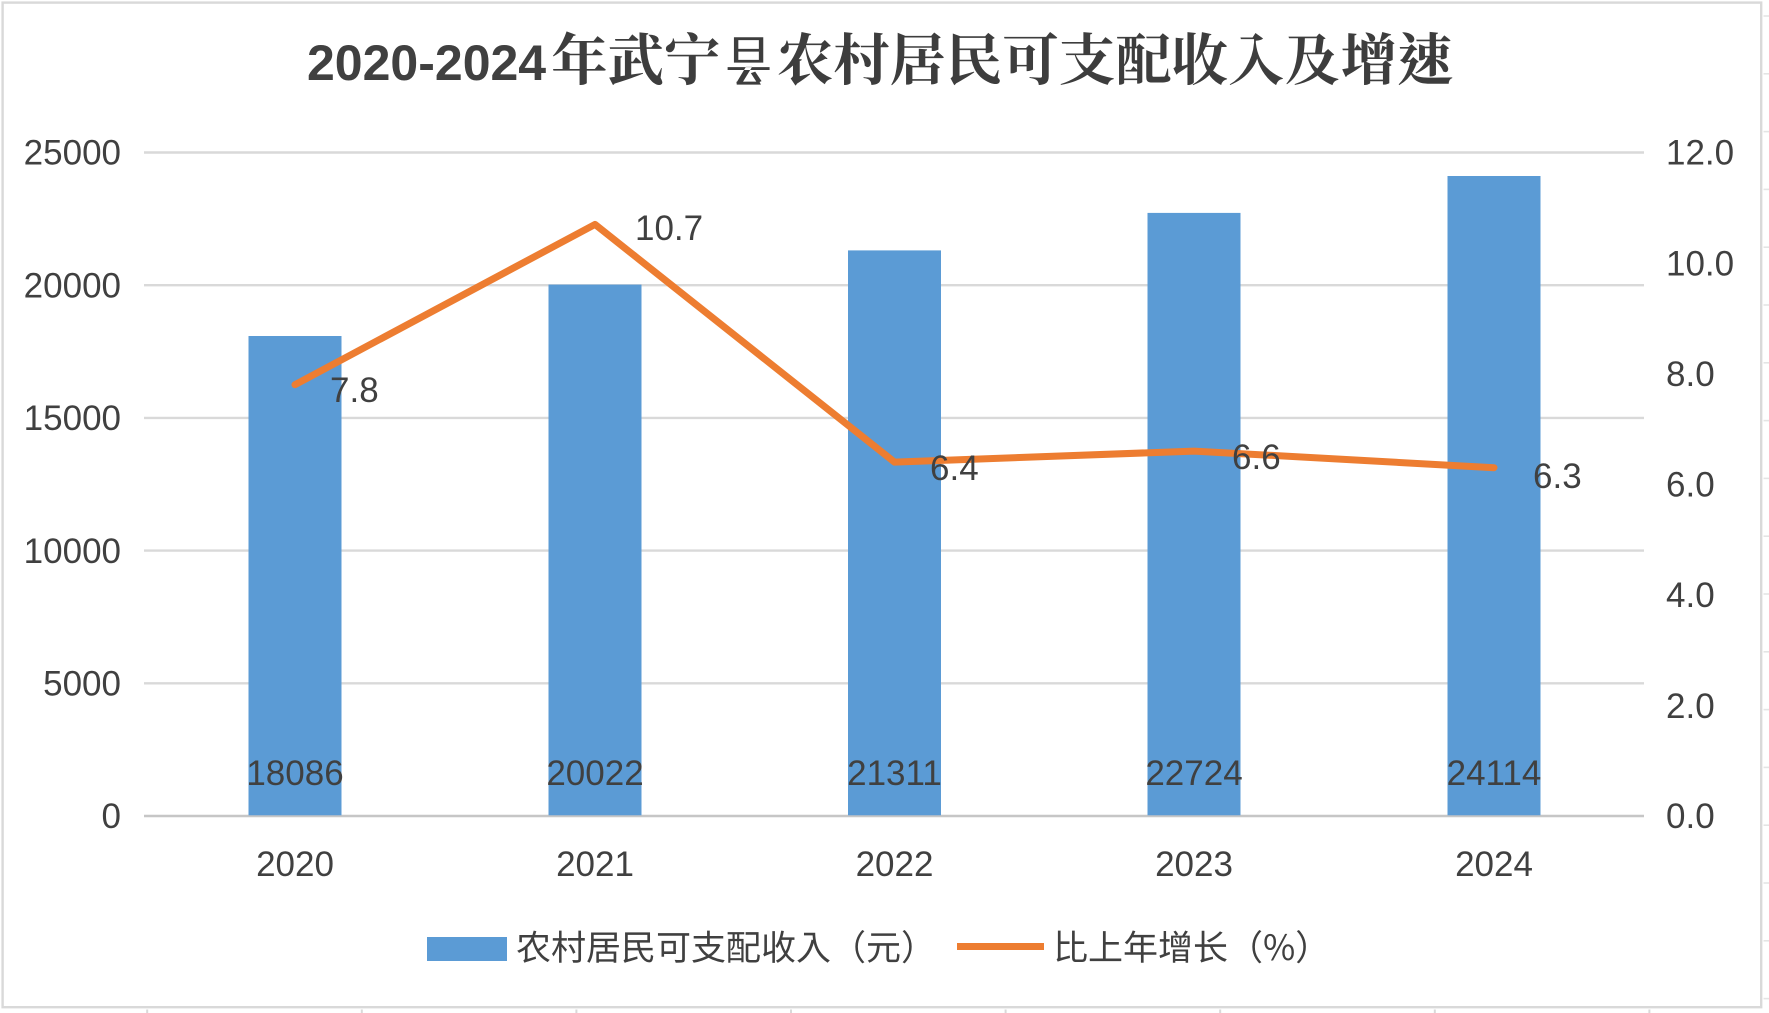 This screenshot has height=1013, width=1769. I want to click on svg-text: 2023, so click(1194, 864).